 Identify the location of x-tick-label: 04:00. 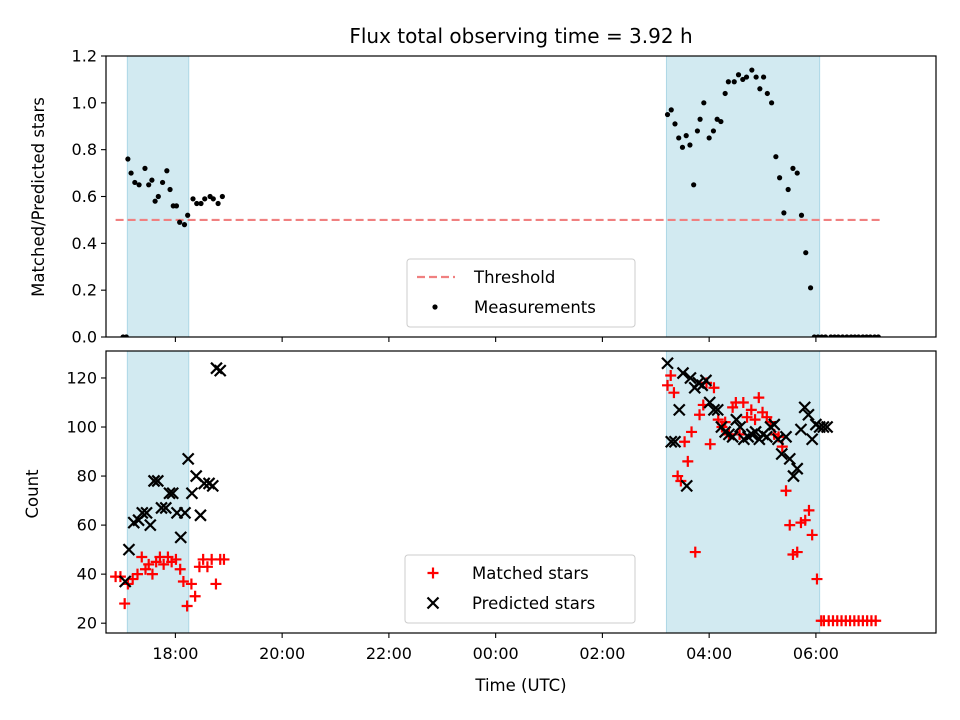
(709, 653).